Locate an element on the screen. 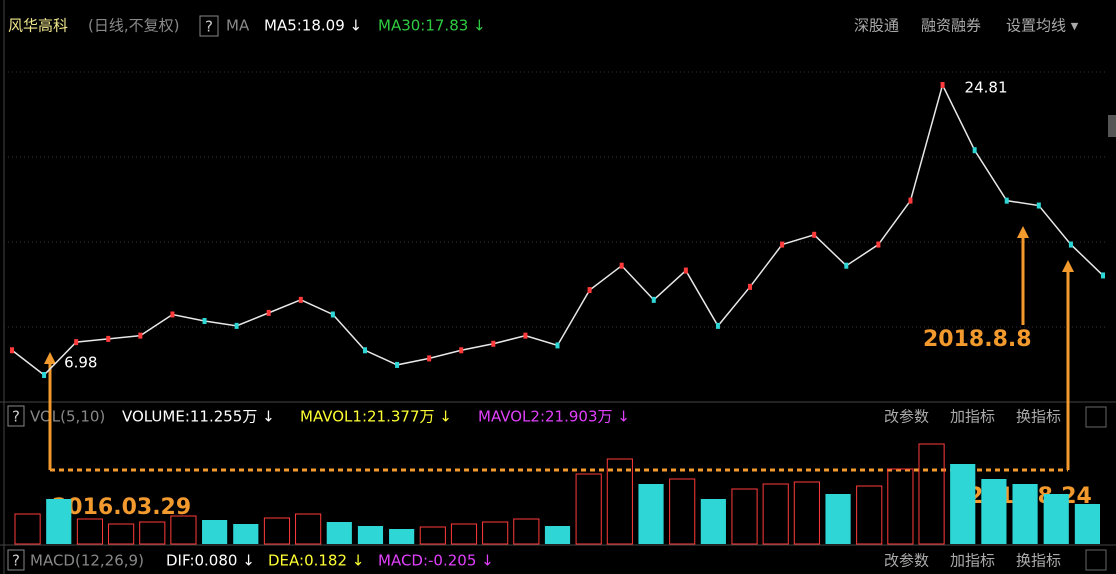  button: 设置均线 ▾ is located at coordinates (1042, 26).